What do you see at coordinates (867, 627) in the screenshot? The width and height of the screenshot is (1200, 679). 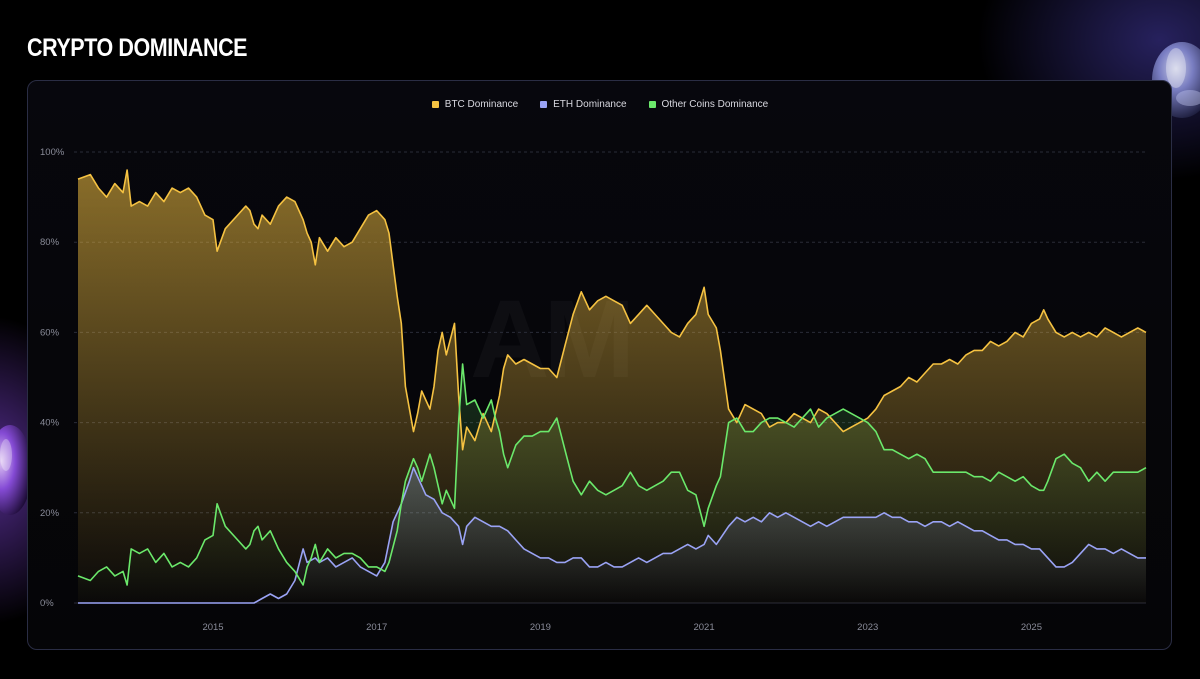 I see `x-tick-label: 2023` at bounding box center [867, 627].